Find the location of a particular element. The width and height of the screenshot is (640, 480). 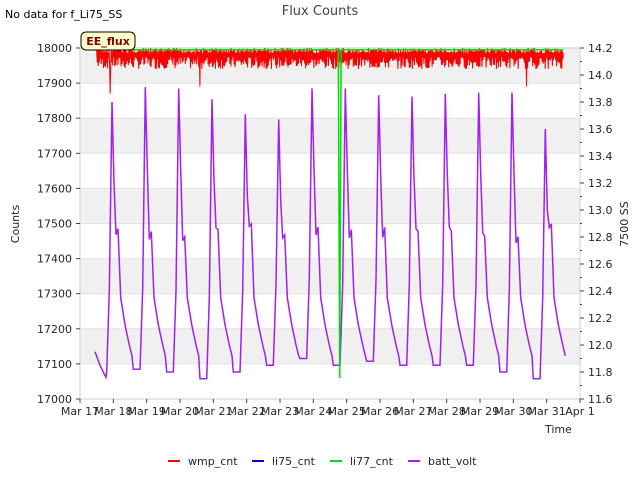

y-tick-label: 17100 is located at coordinates (54, 364).